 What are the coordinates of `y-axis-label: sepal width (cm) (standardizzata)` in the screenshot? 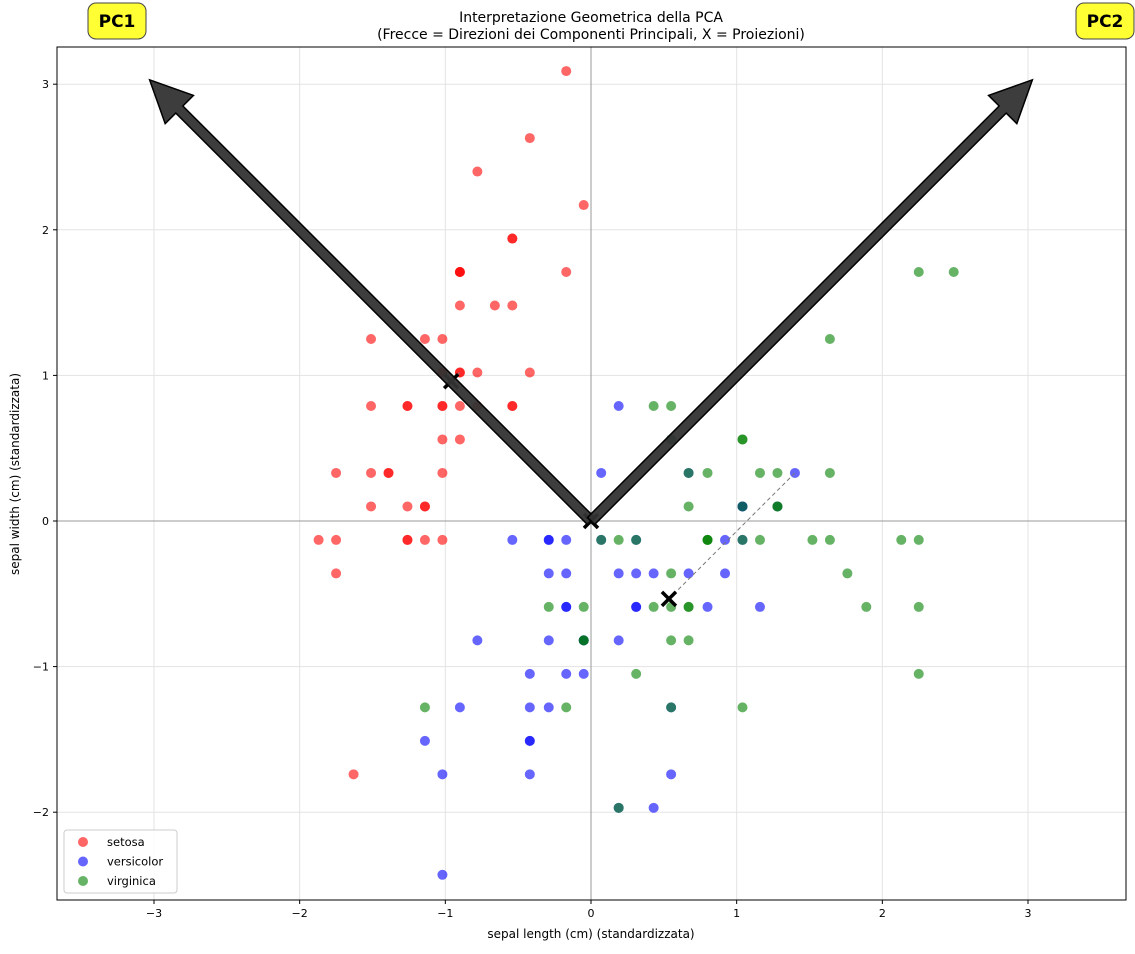 It's located at (15, 474).